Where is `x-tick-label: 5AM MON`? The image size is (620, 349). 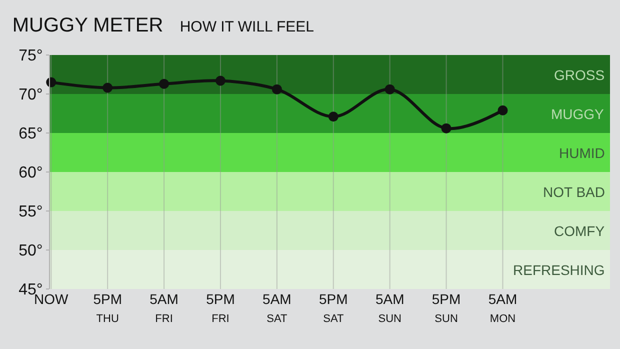
x-tick-label: 5AM MON is located at coordinates (503, 308).